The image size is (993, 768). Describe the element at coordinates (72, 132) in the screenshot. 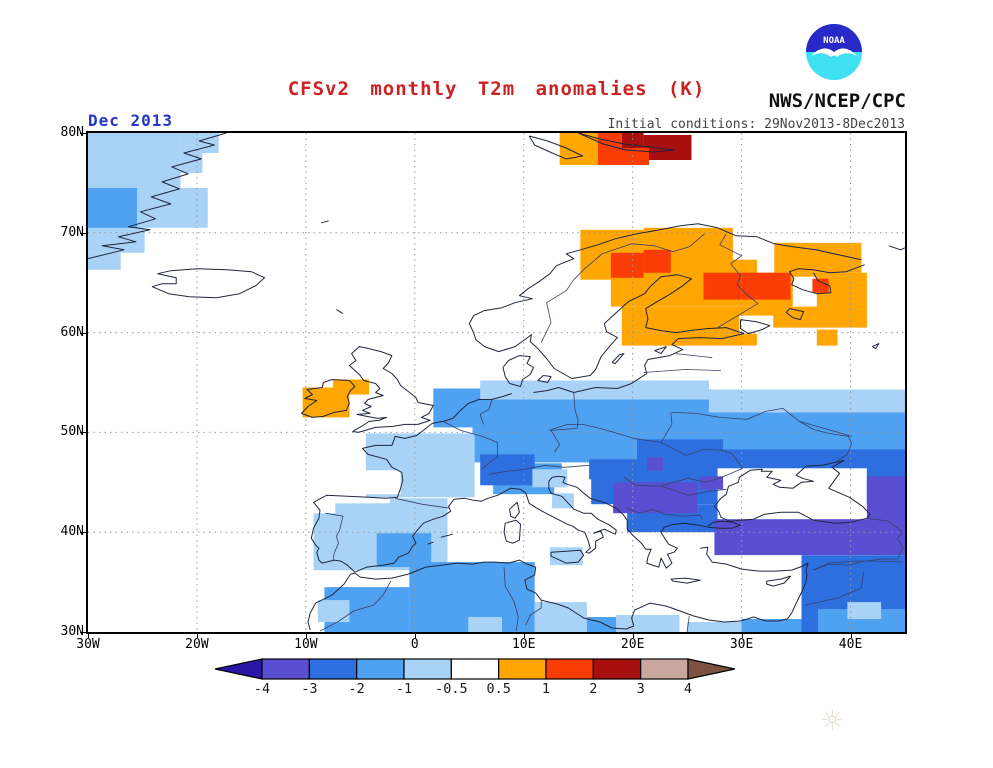

I see `y-tick-label: 80N` at that location.